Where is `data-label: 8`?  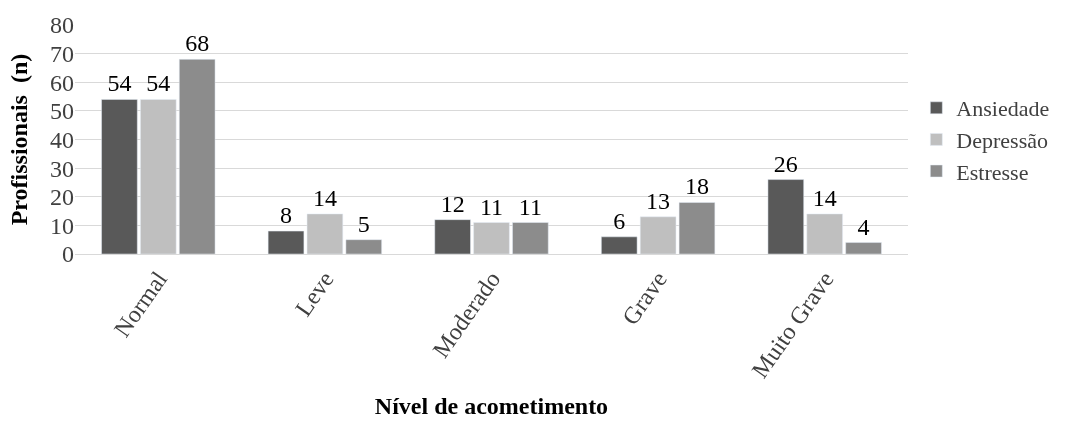 data-label: 8 is located at coordinates (286, 215).